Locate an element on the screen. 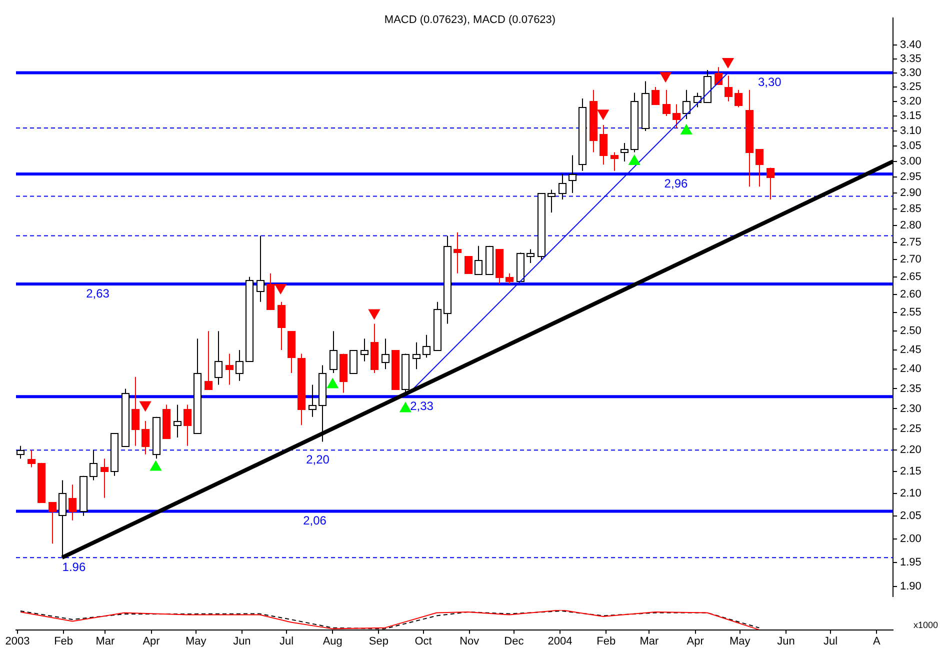 This screenshot has width=940, height=649. y-tick-label: 3.10 is located at coordinates (911, 130).